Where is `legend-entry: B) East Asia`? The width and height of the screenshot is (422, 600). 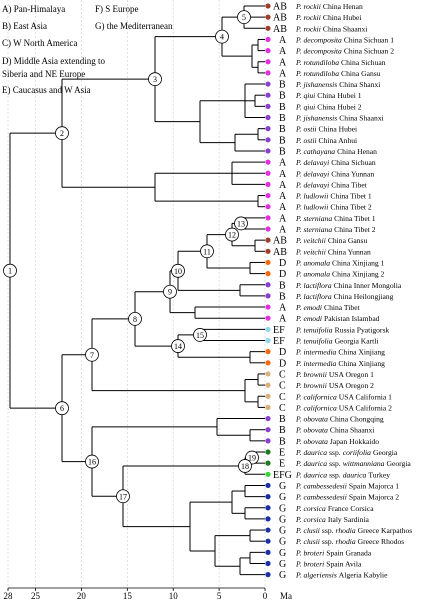 legend-entry: B) East Asia is located at coordinates (24, 26).